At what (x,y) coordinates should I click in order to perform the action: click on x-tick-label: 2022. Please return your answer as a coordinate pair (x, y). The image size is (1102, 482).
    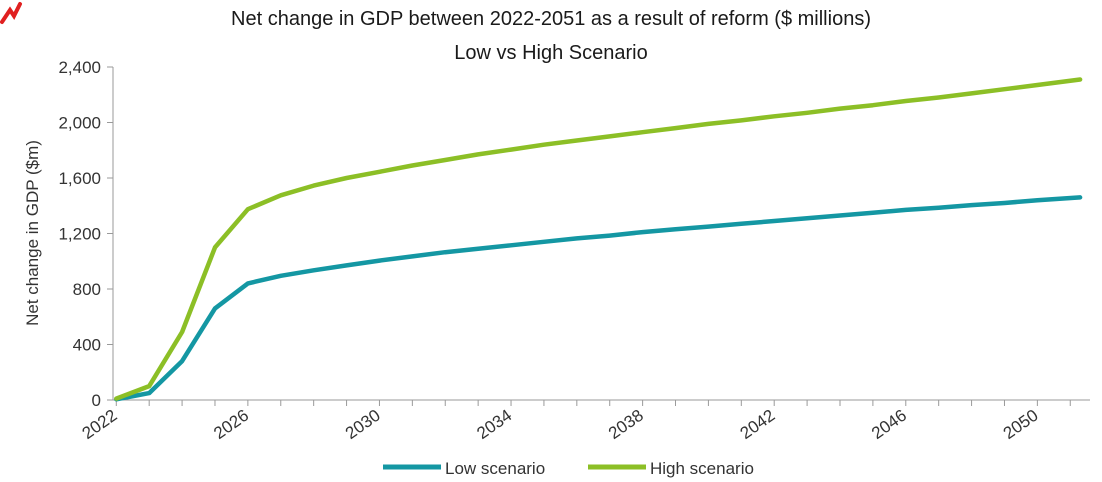
    Looking at the image, I should click on (100, 424).